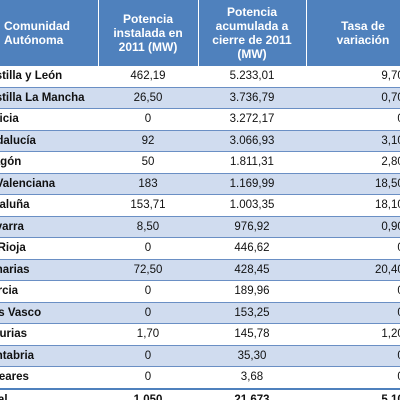 This screenshot has height=400, width=400. What do you see at coordinates (49, 119) in the screenshot?
I see `region-cell: Galicia` at bounding box center [49, 119].